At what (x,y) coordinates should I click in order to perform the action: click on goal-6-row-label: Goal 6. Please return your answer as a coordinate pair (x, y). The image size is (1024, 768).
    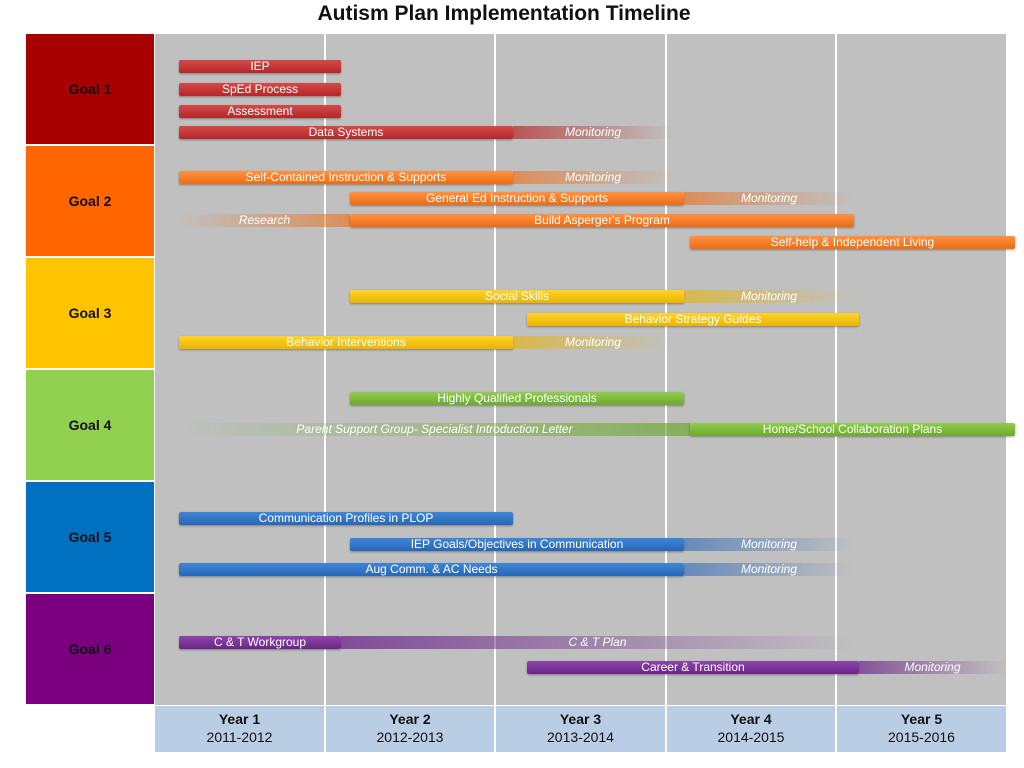
    Looking at the image, I should click on (90, 650).